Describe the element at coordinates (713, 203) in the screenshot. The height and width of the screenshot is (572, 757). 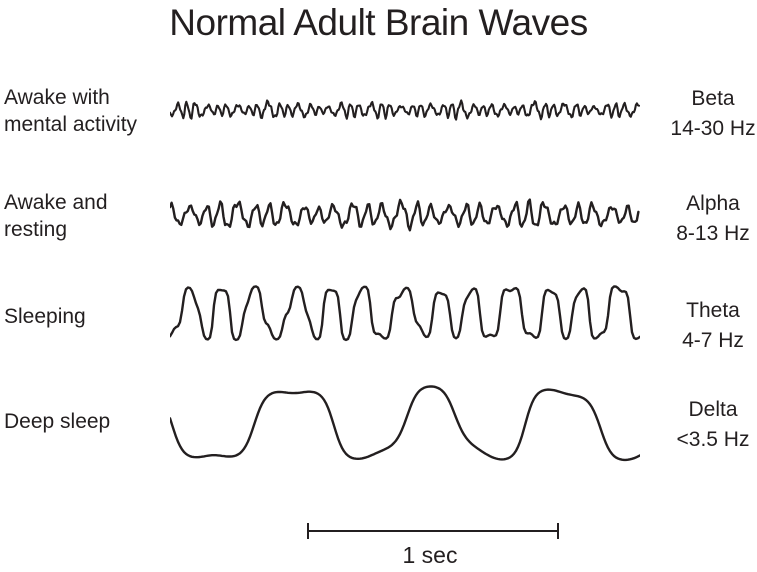
I see `wave-name-alpha: Alpha` at that location.